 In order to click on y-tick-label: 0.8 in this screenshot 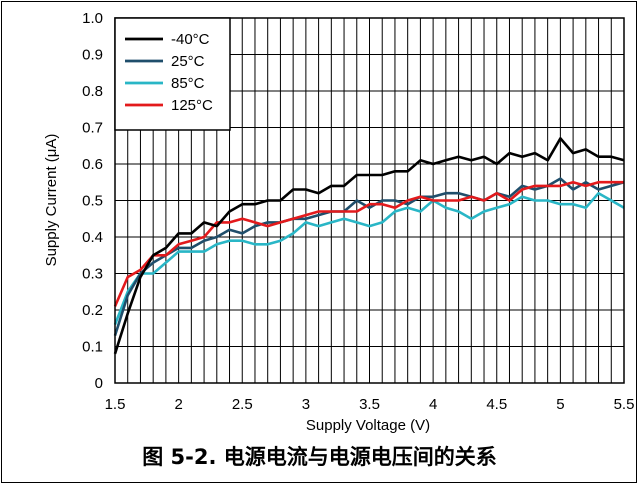, I will do `click(92, 91)`.